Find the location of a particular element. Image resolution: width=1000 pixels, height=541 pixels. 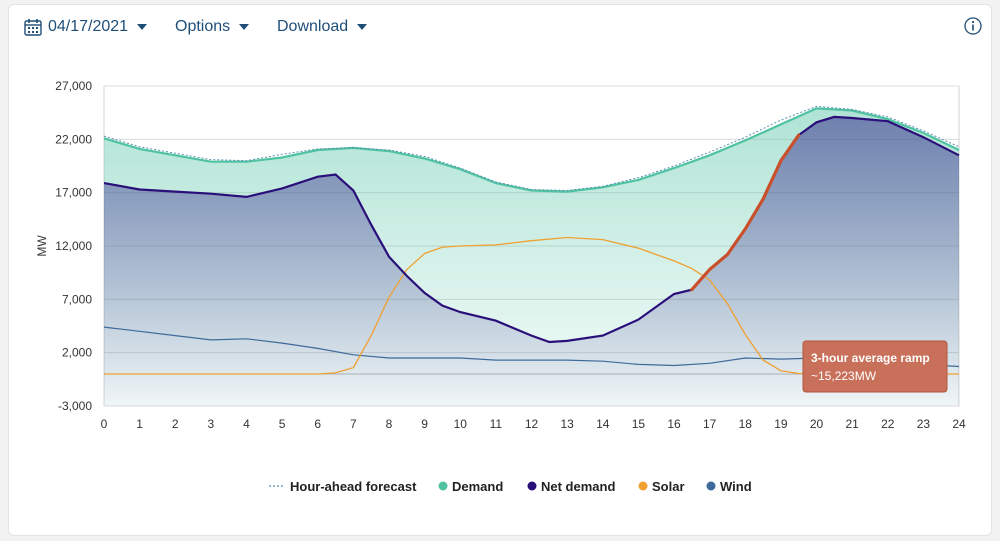

x-tick-label: 24 is located at coordinates (959, 424).